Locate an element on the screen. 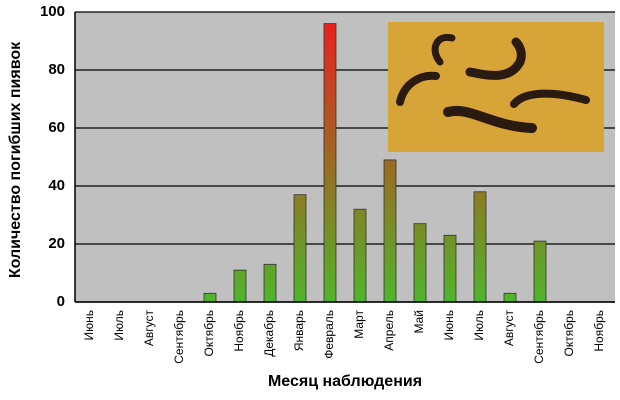 The height and width of the screenshot is (400, 620). y-axis-title: Количество погибших пиявок is located at coordinates (15, 159).